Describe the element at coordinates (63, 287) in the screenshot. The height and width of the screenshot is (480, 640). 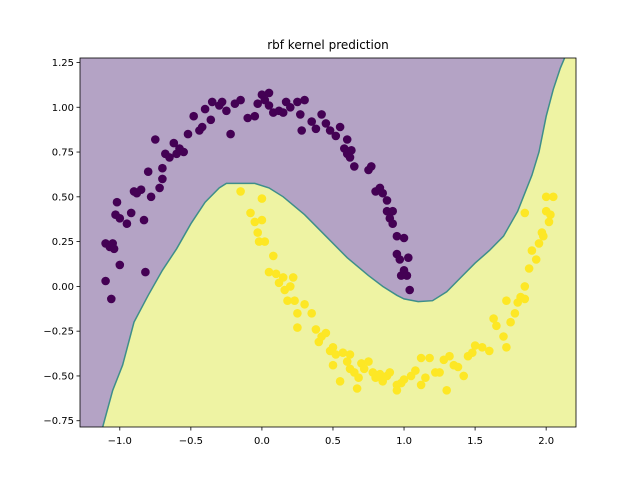
I see `y-tick-label: 0.00` at that location.